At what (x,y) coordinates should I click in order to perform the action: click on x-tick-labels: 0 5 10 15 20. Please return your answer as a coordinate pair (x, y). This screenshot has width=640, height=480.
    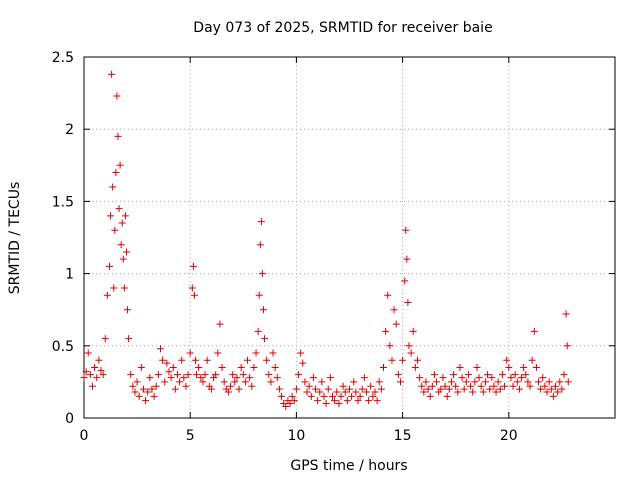
    Looking at the image, I should click on (299, 436).